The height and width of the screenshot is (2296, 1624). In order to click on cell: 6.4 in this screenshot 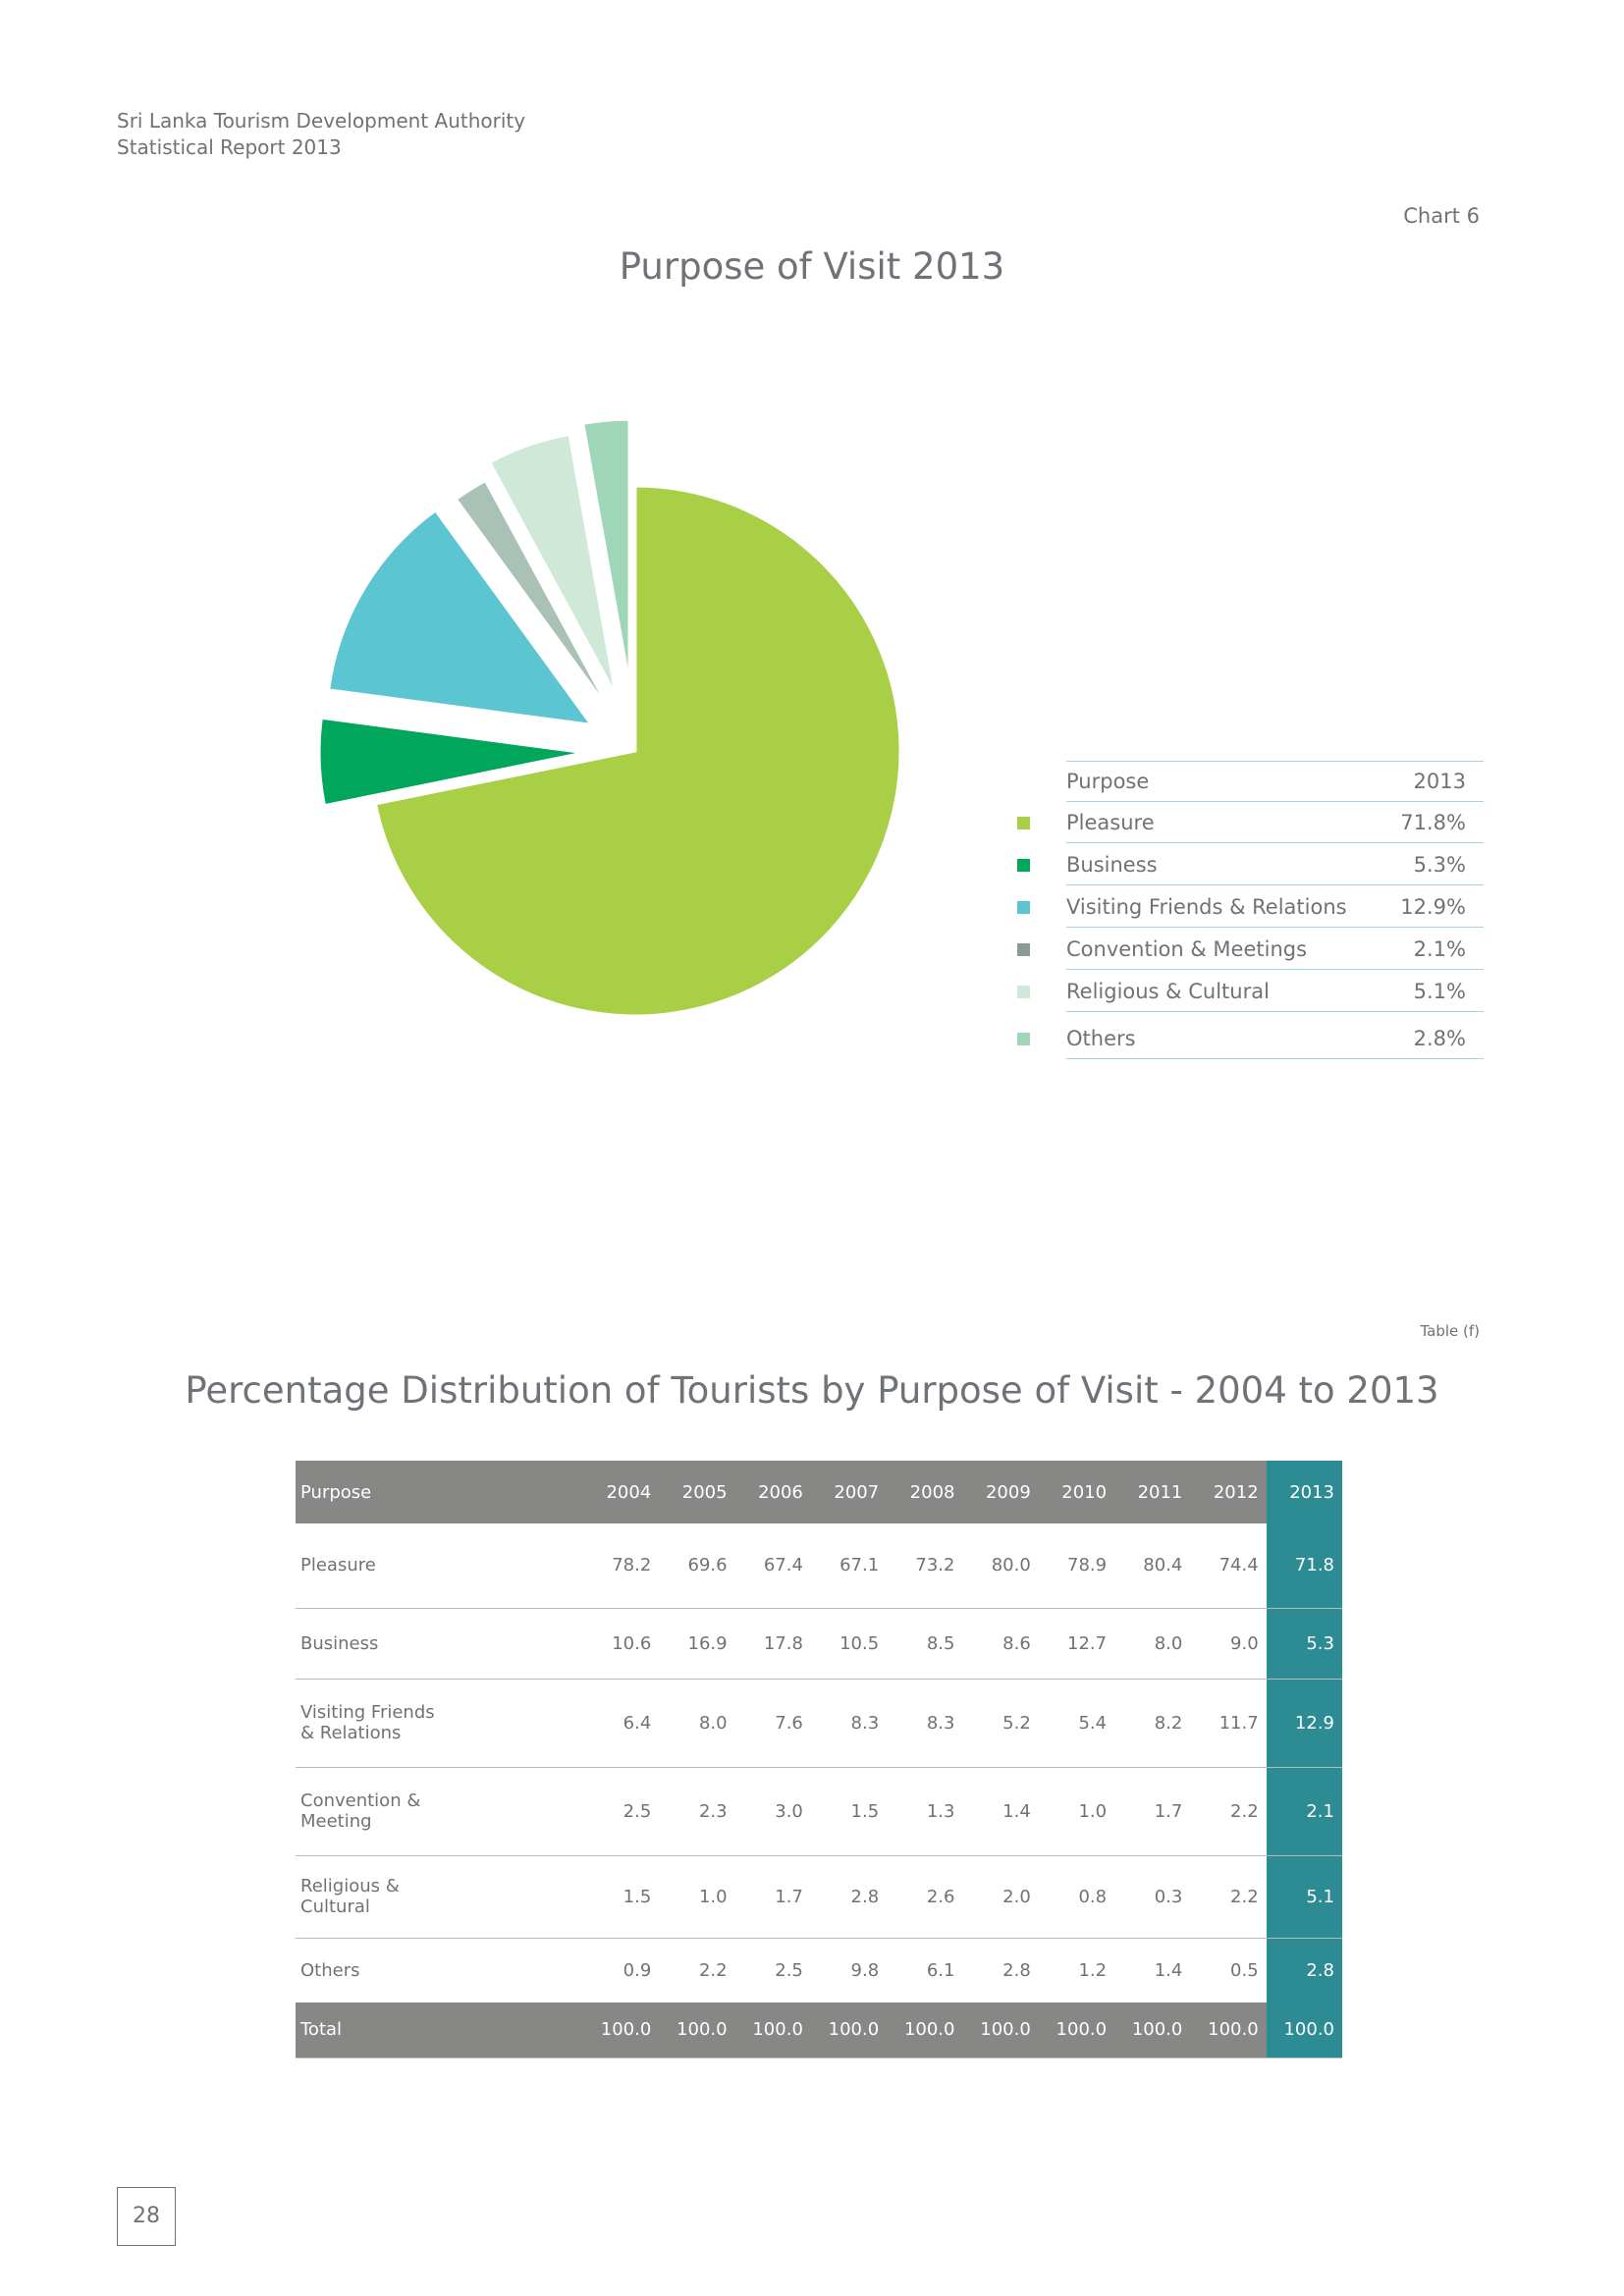, I will do `click(637, 1723)`.